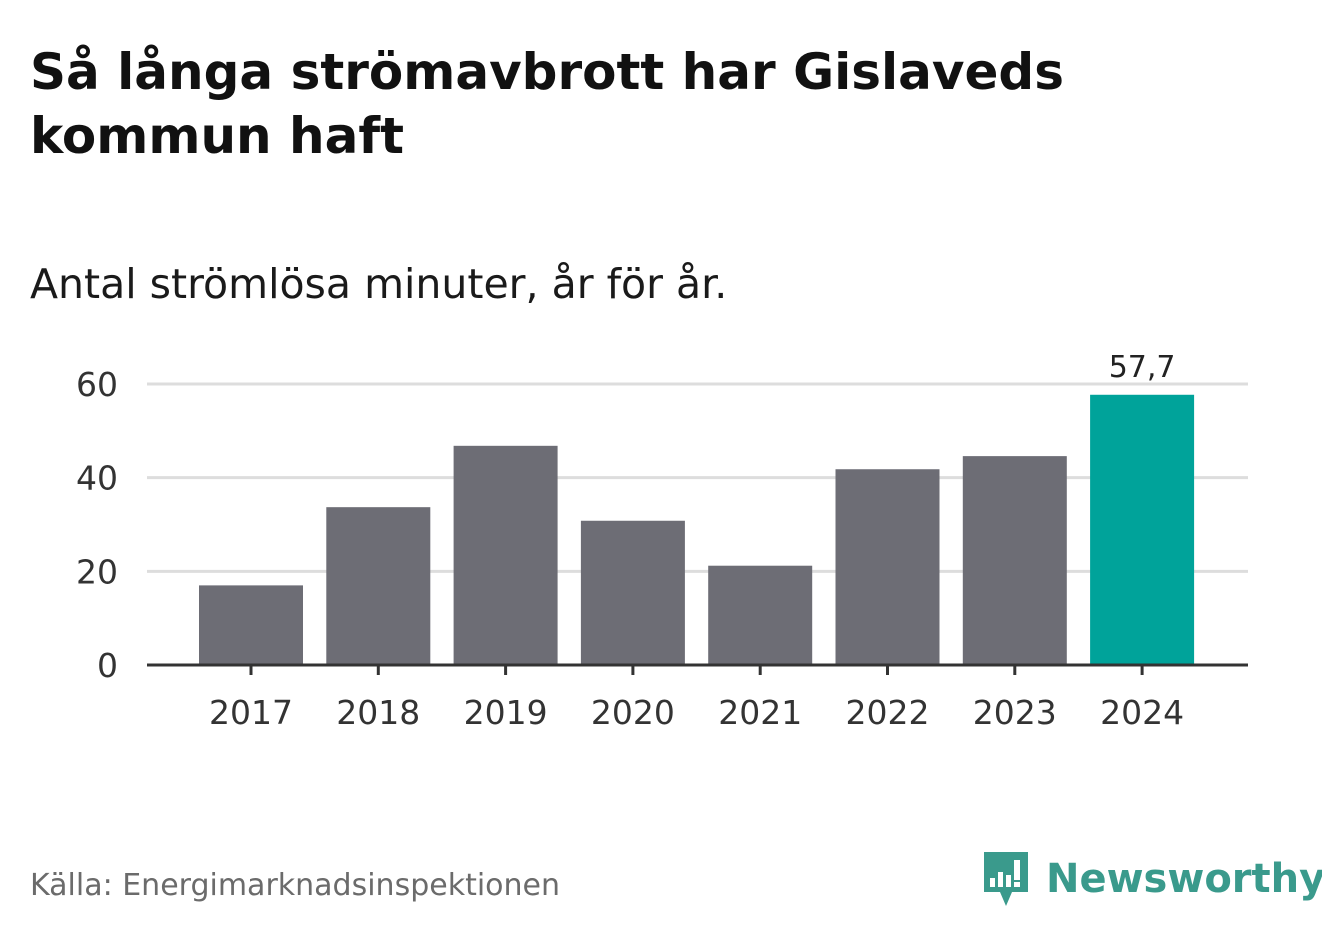  What do you see at coordinates (97, 571) in the screenshot?
I see `y-tick-label: 20` at bounding box center [97, 571].